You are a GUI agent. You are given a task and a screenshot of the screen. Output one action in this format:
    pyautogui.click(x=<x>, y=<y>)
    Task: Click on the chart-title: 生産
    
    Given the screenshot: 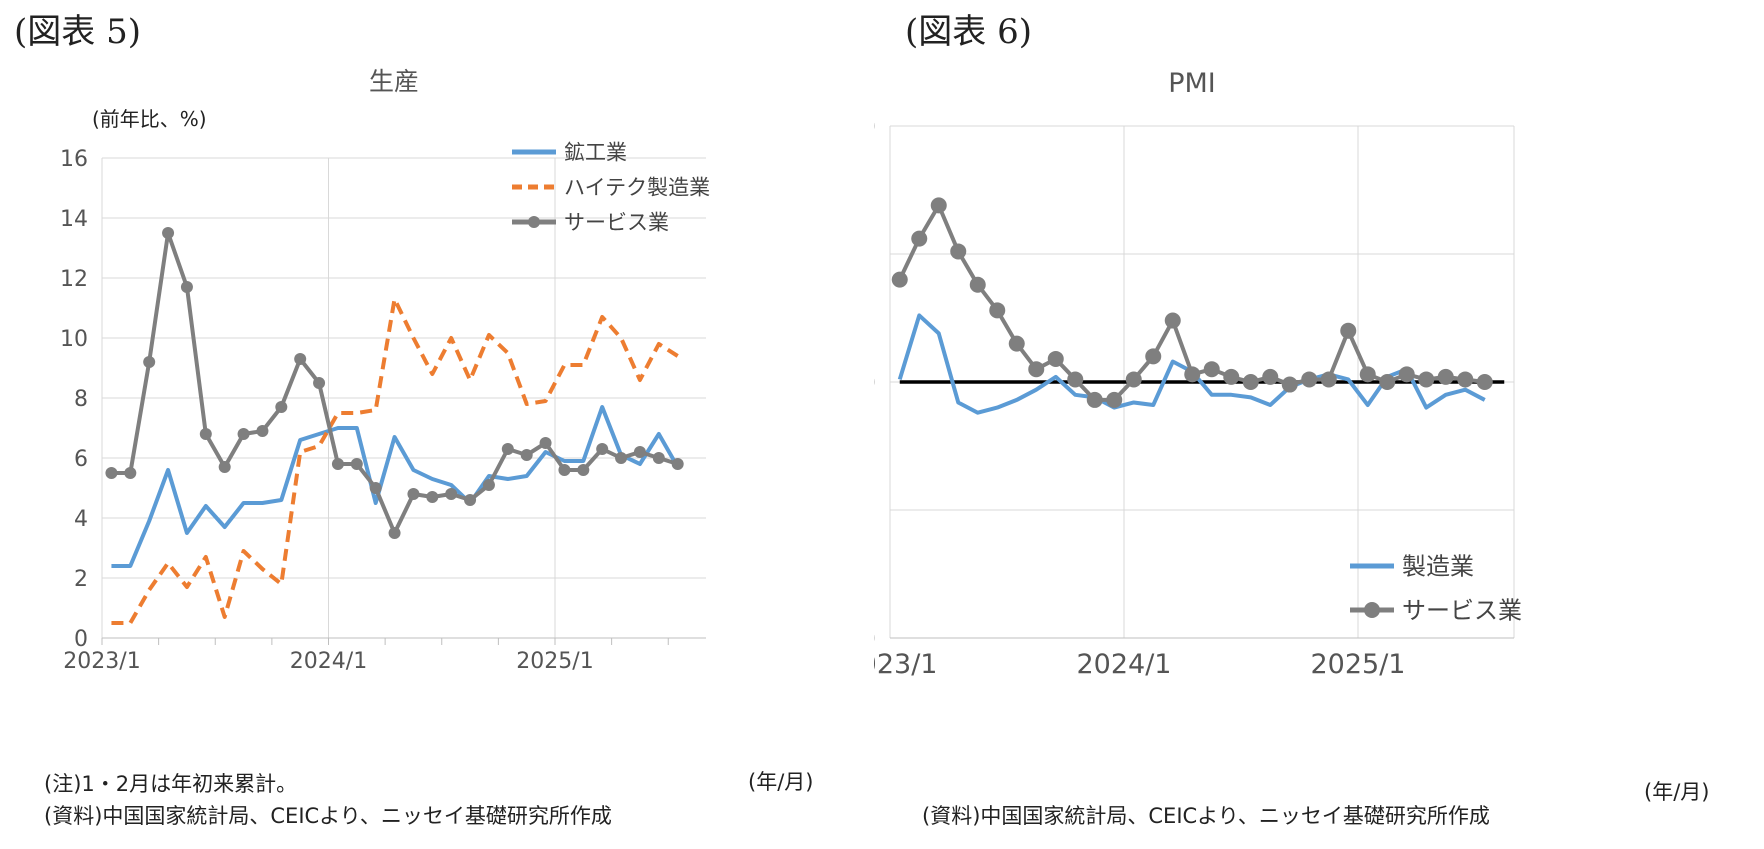 What is the action you would take?
    pyautogui.click(x=394, y=81)
    